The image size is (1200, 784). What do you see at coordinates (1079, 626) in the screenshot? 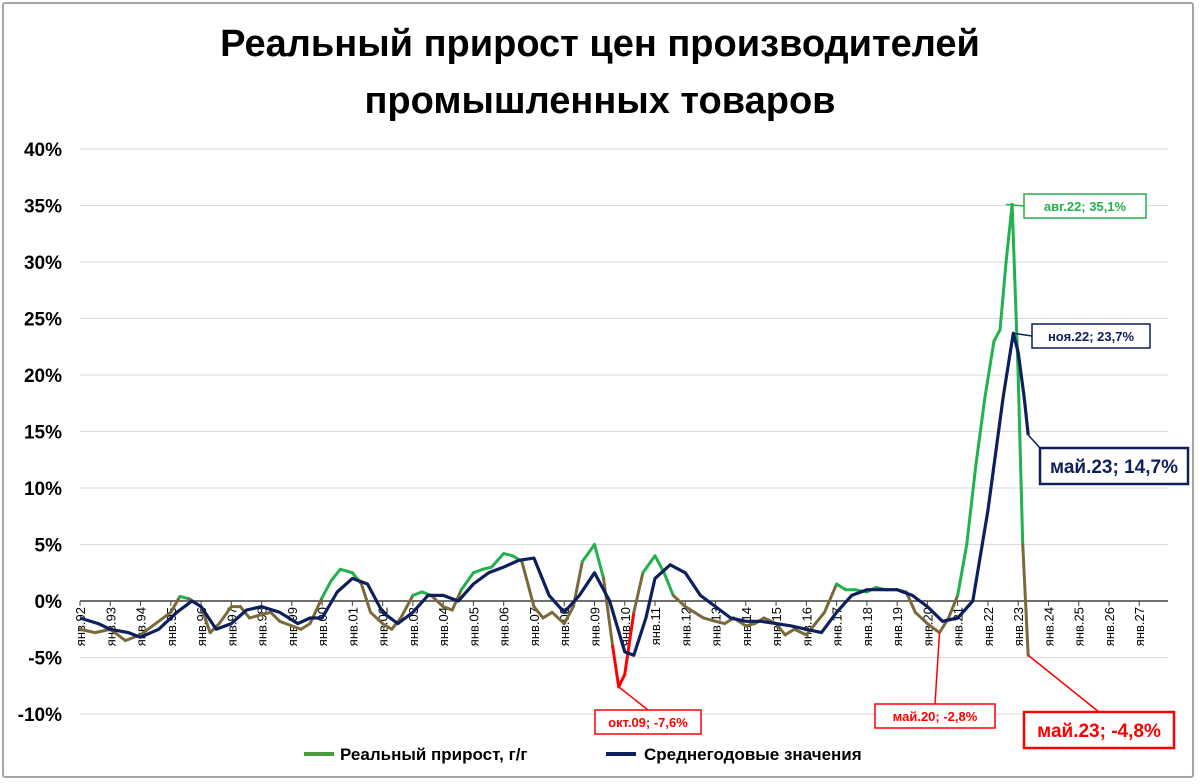
I see `x-tick-label: янв.25` at bounding box center [1079, 626].